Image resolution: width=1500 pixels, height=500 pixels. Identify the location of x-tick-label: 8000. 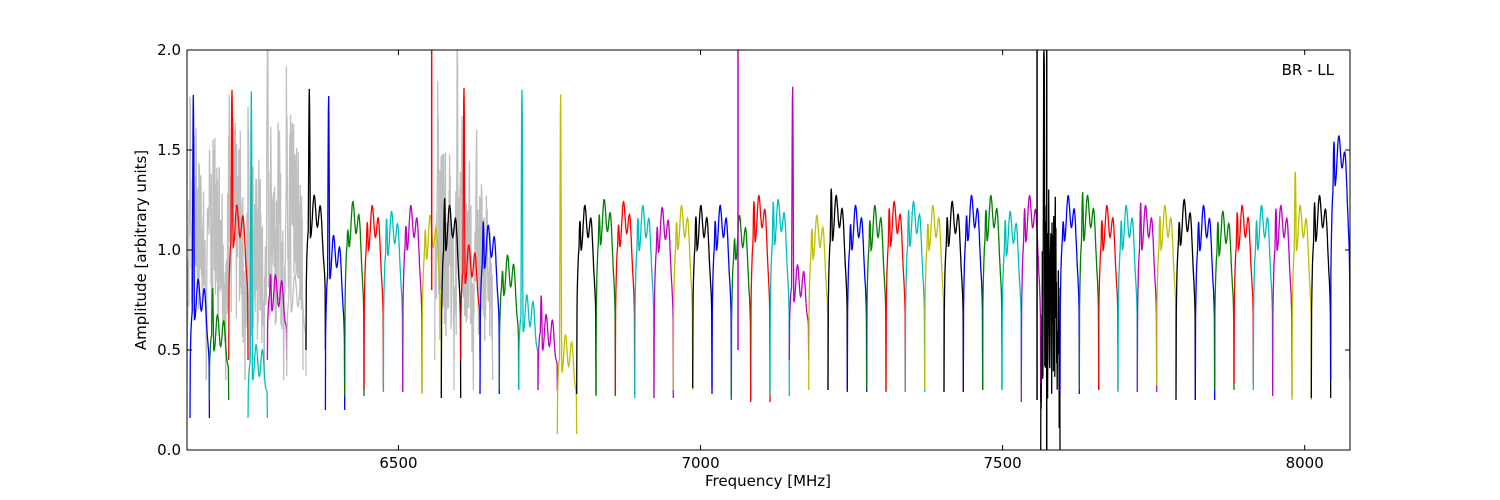
(1305, 463).